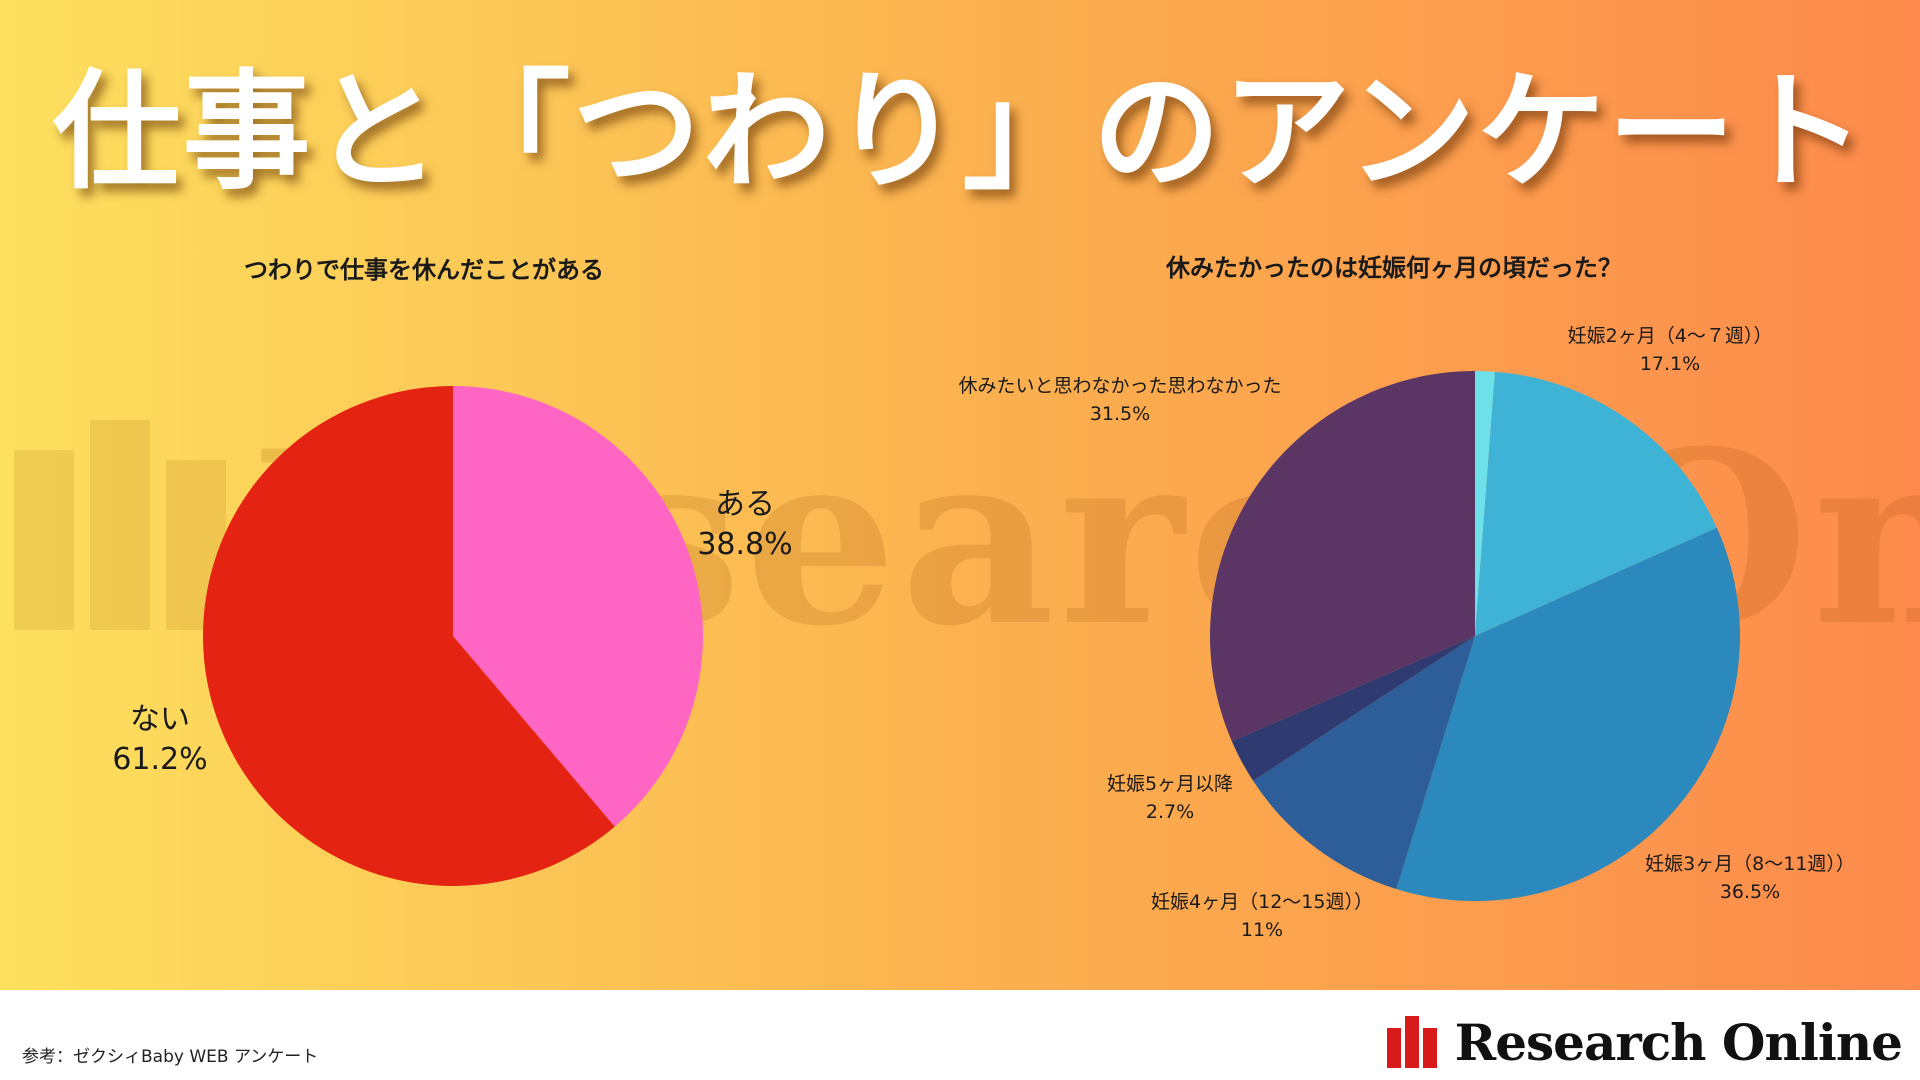  Describe the element at coordinates (1262, 916) in the screenshot. I see `slice-label-month4: 妊娠4ヶ月（12〜15週）） 11%` at that location.